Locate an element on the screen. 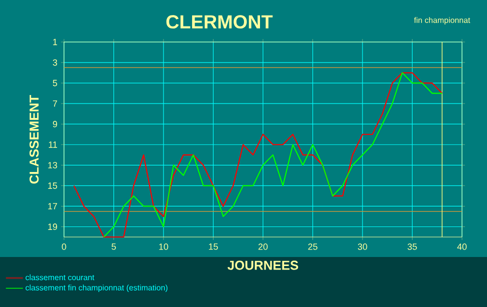 The width and height of the screenshot is (487, 307). x-tick-label: 40 is located at coordinates (462, 247).